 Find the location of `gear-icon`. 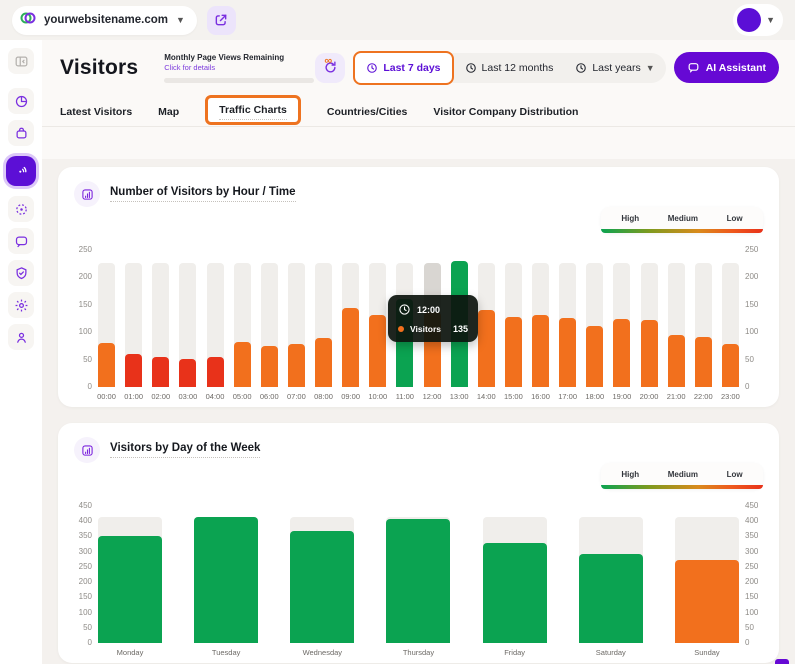

gear-icon is located at coordinates (21, 305).